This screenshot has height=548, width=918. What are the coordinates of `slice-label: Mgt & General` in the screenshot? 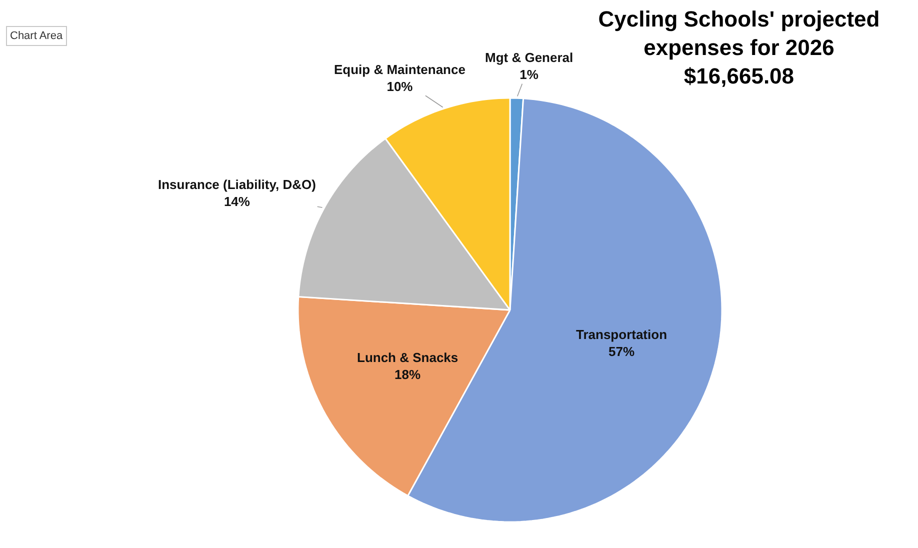 It's located at (529, 57).